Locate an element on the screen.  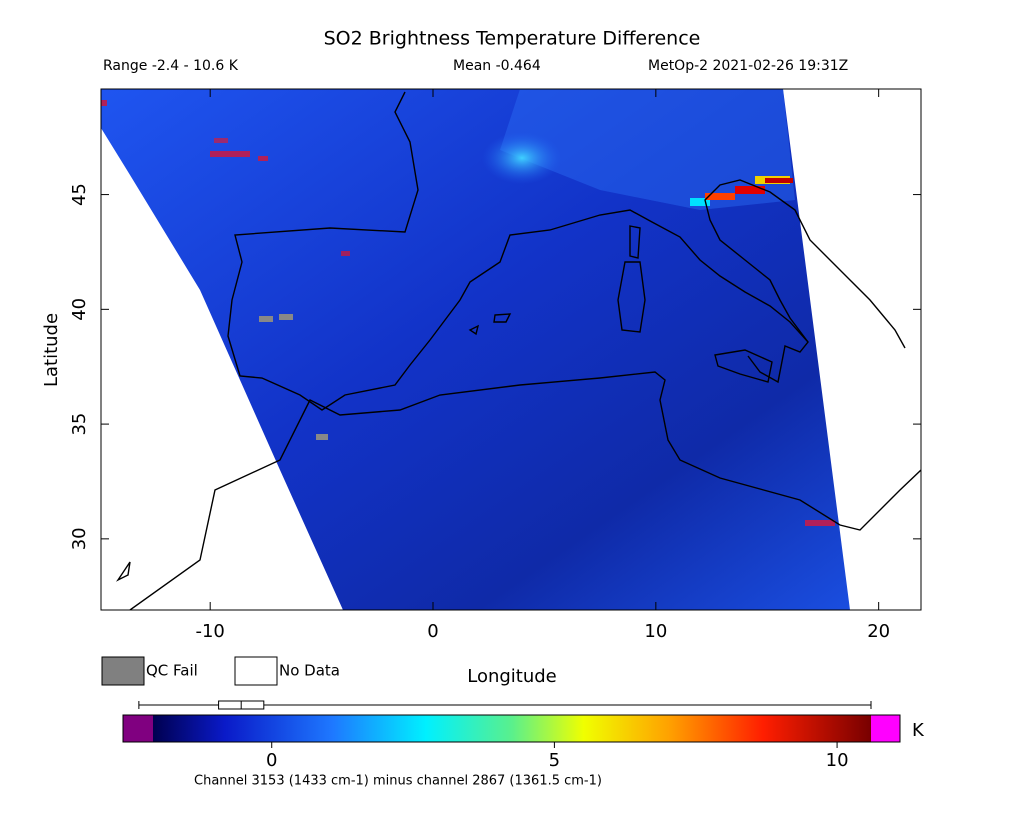
colorbar-tick-label: 0 is located at coordinates (271, 760).